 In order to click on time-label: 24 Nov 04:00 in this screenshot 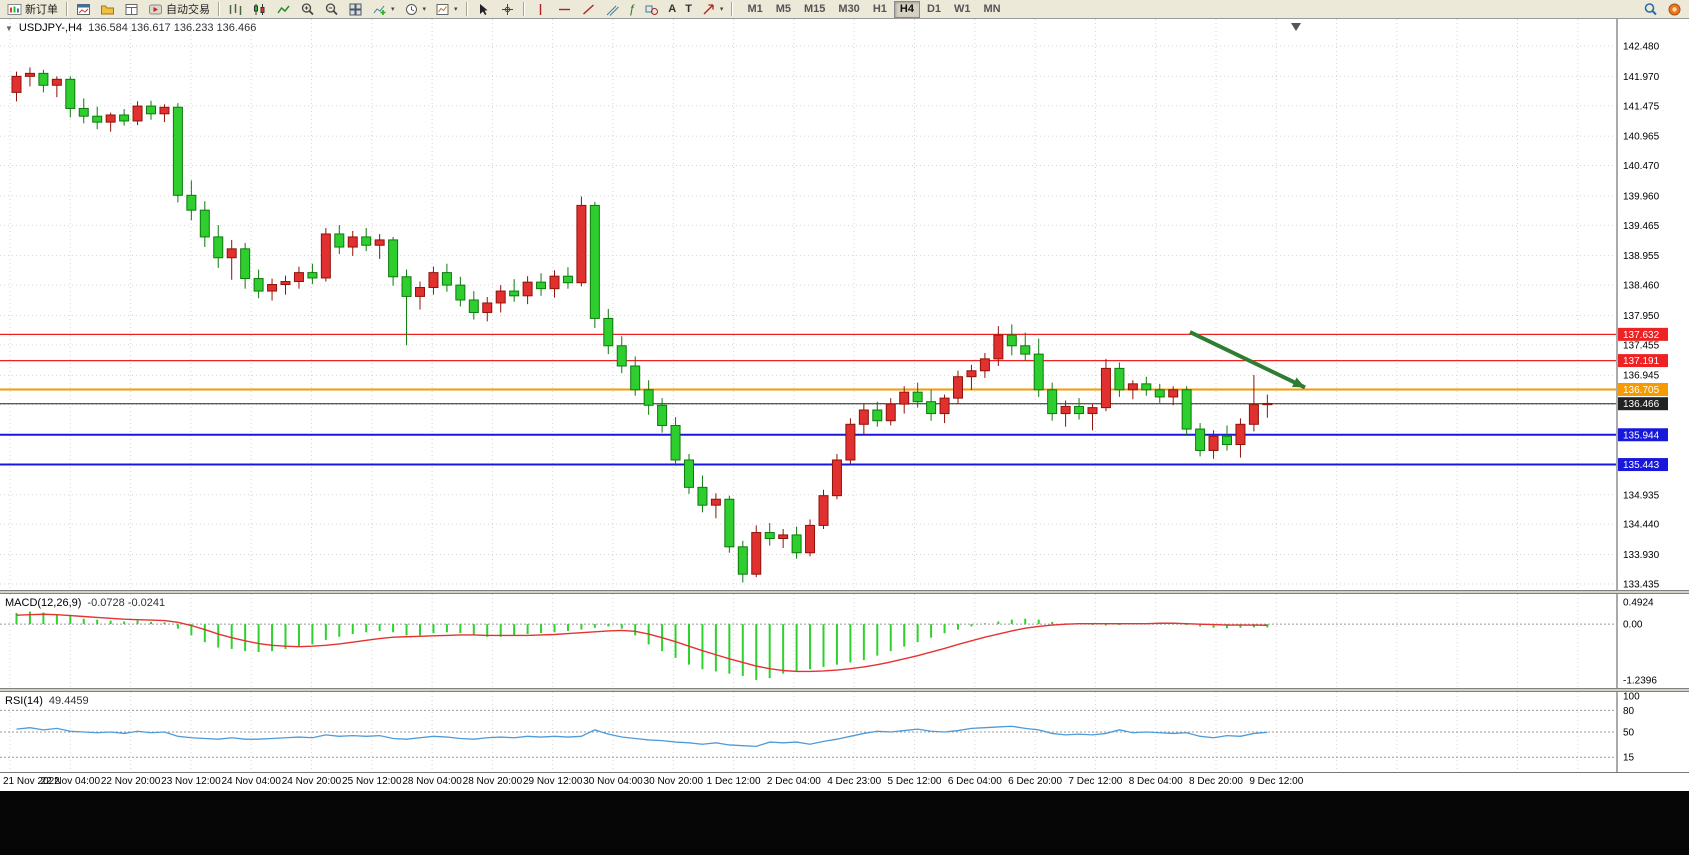, I will do `click(251, 781)`.